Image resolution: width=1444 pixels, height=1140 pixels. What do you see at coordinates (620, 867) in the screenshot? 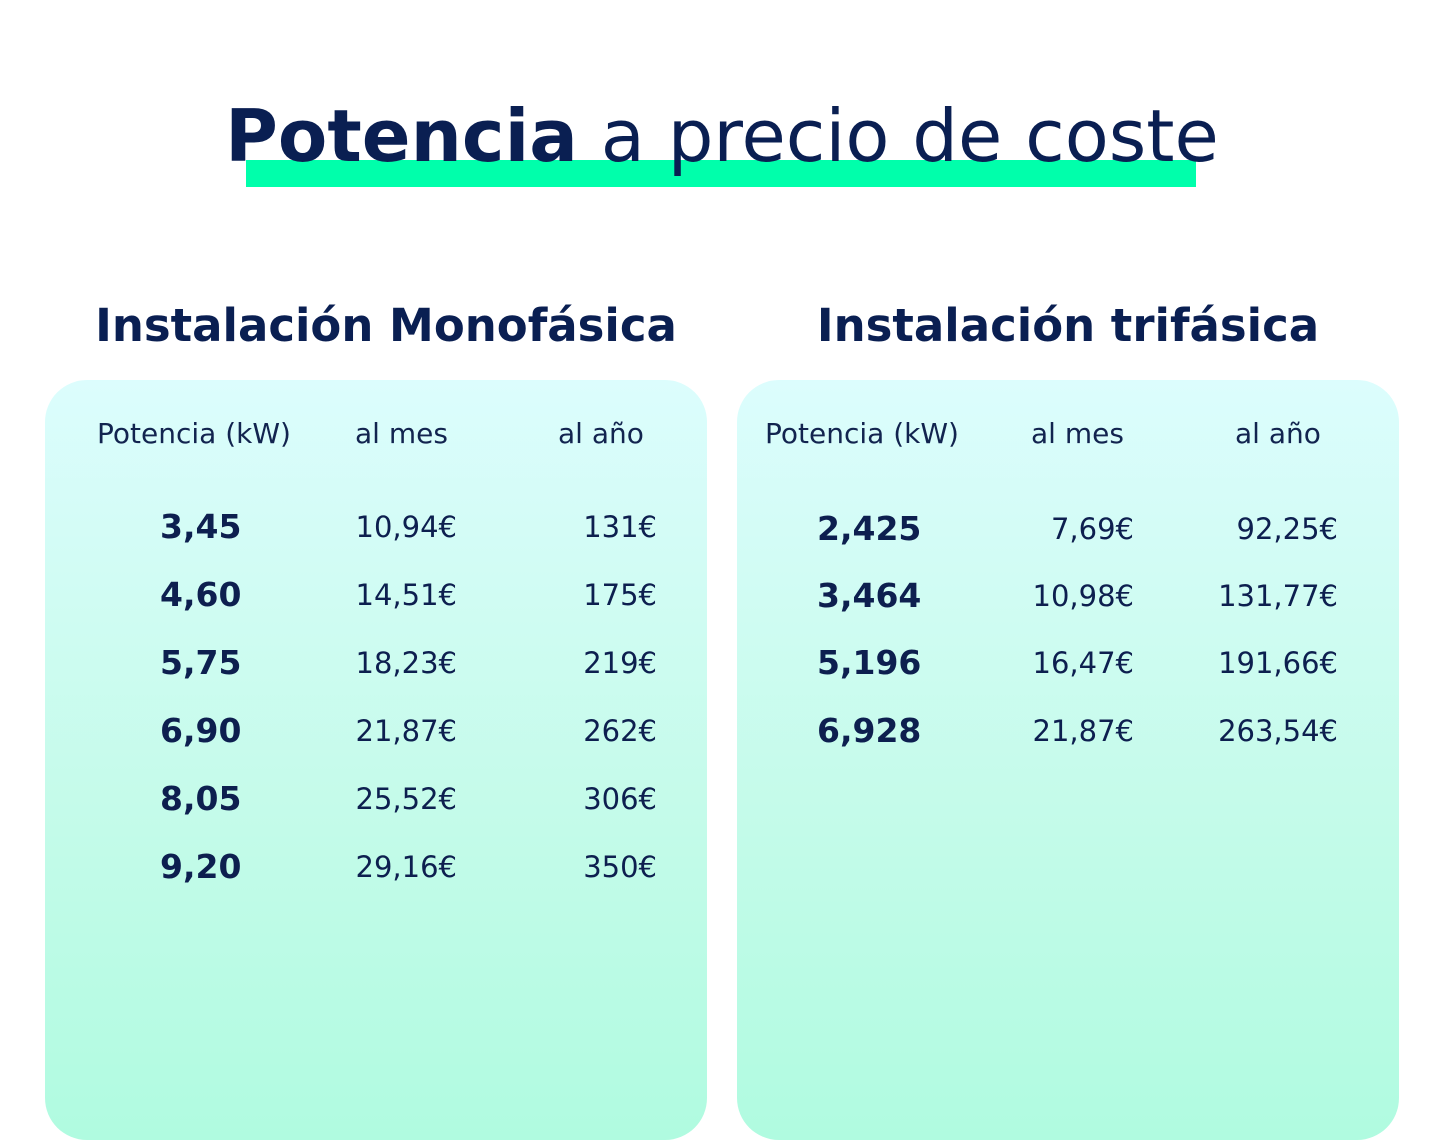
I see `mono-row-6-ano: 350€` at bounding box center [620, 867].